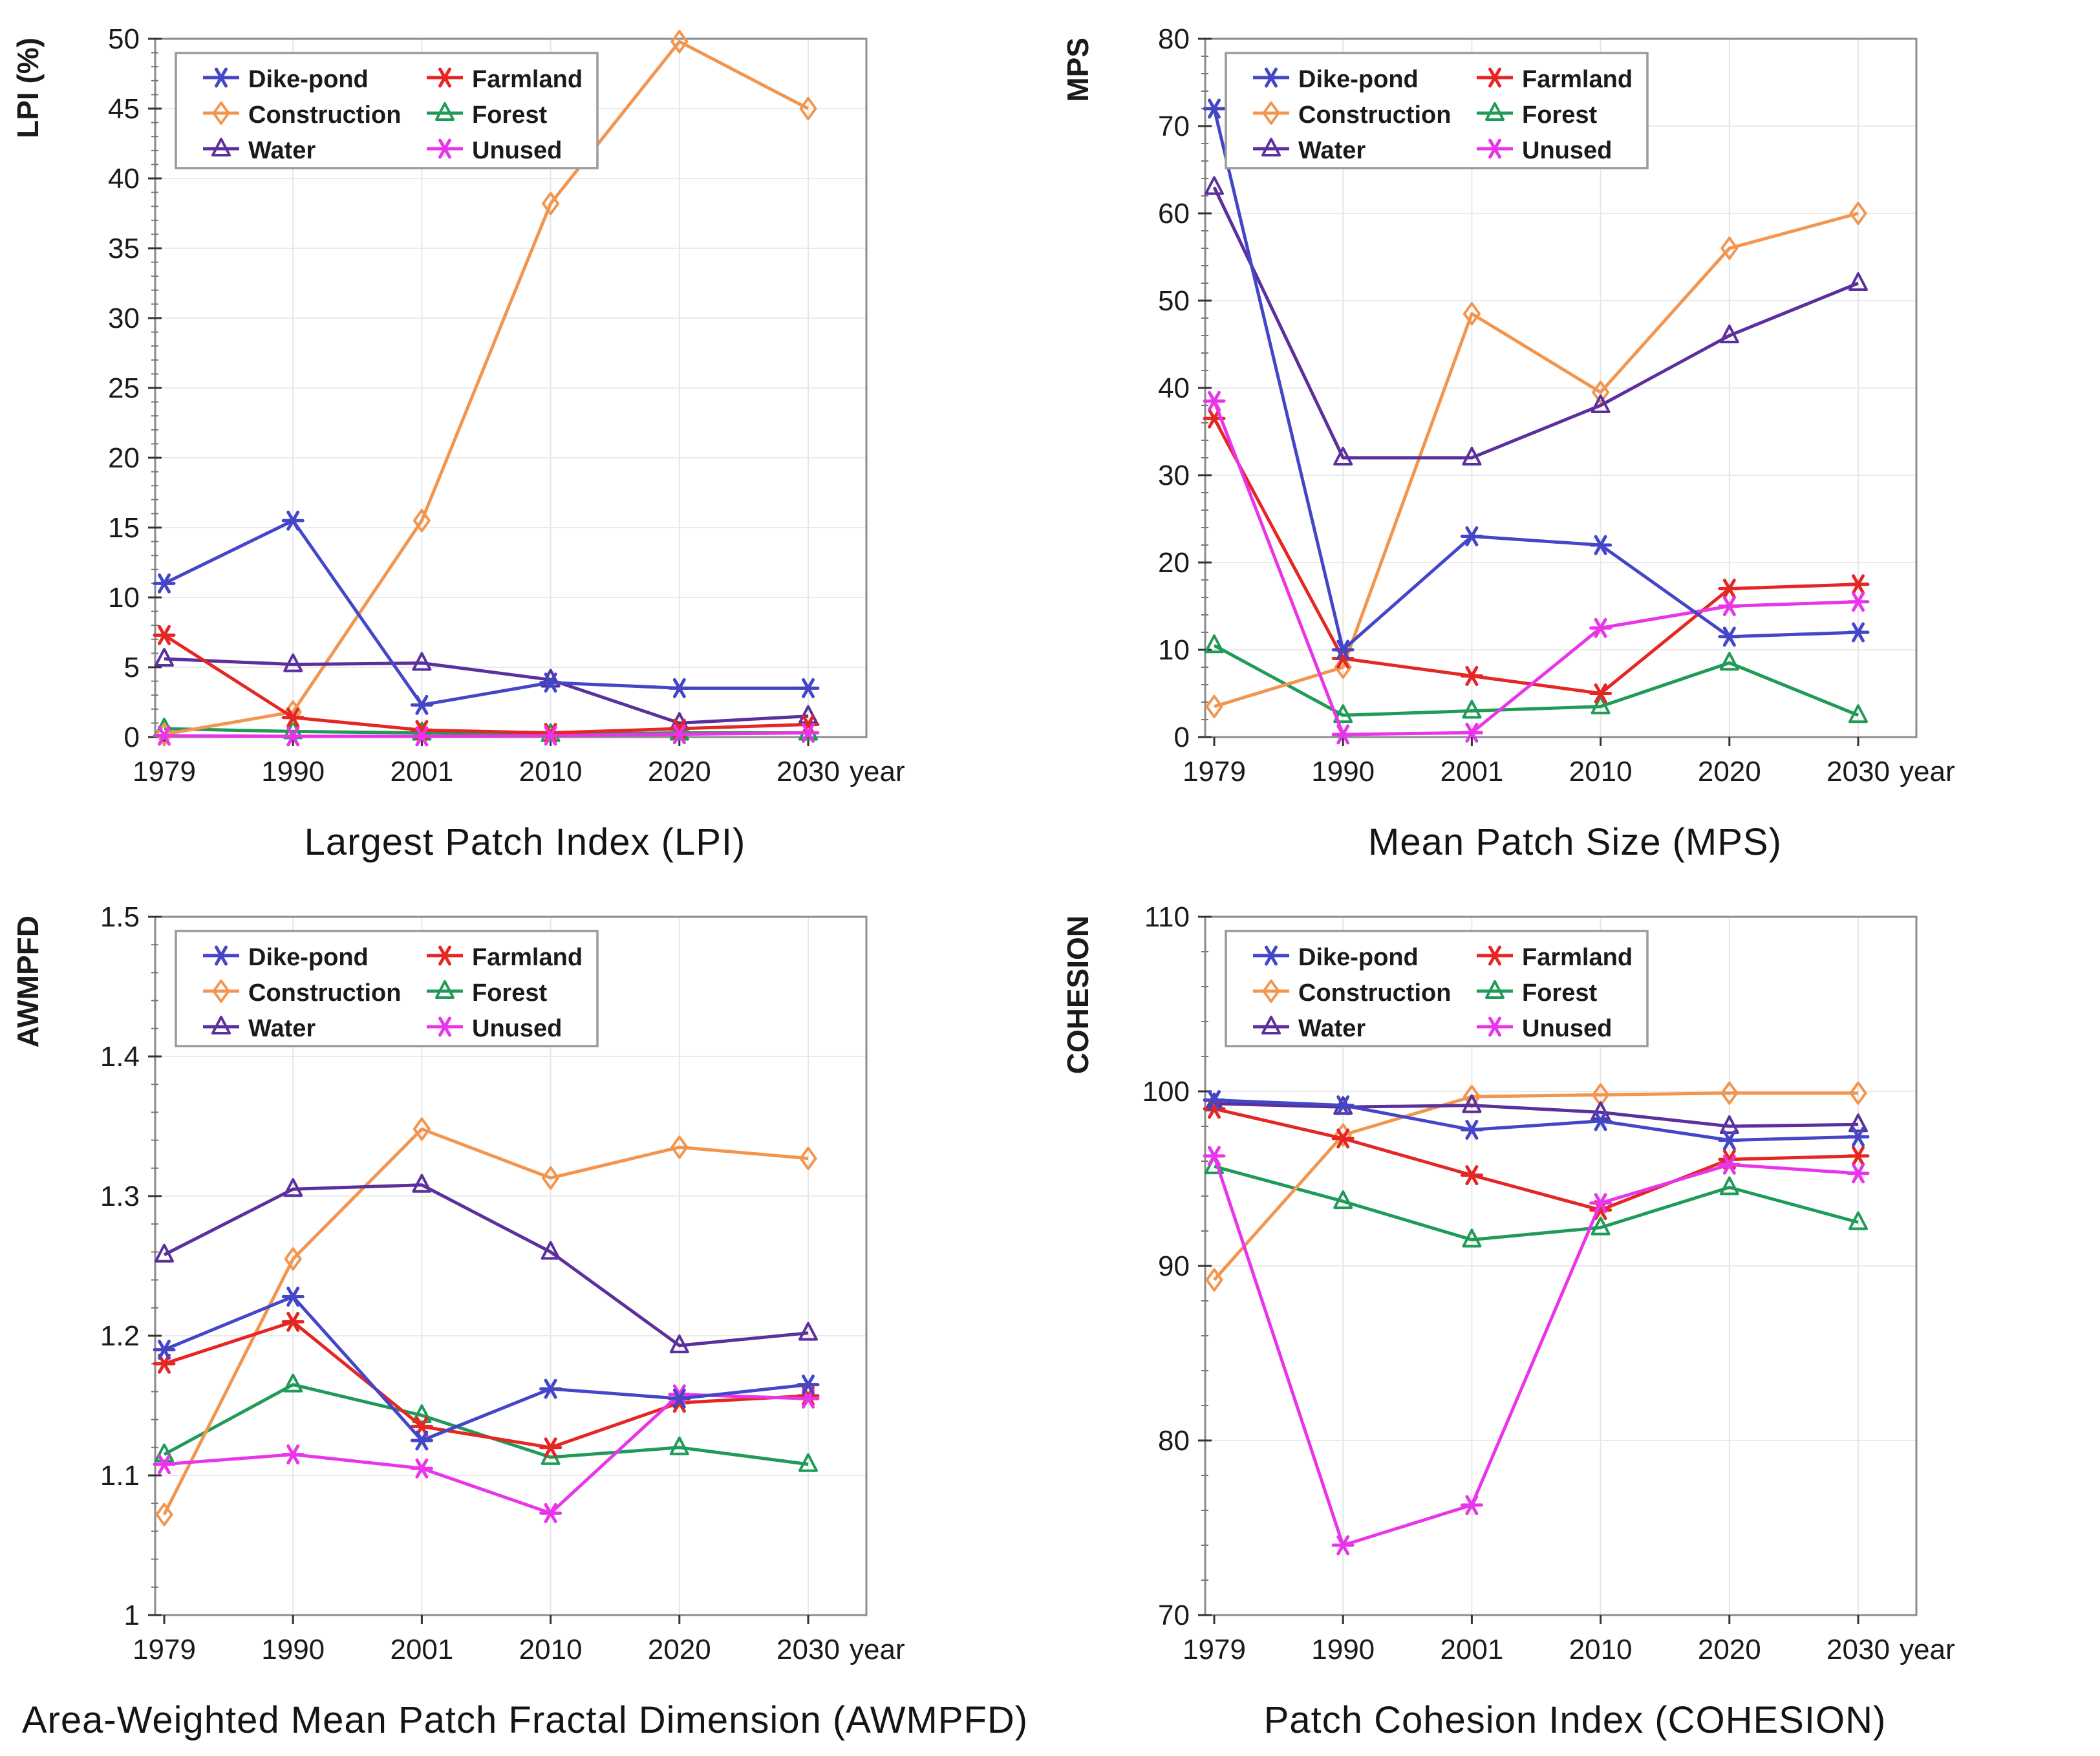 The width and height of the screenshot is (2100, 1756). I want to click on svg-text: 50, so click(1174, 301).